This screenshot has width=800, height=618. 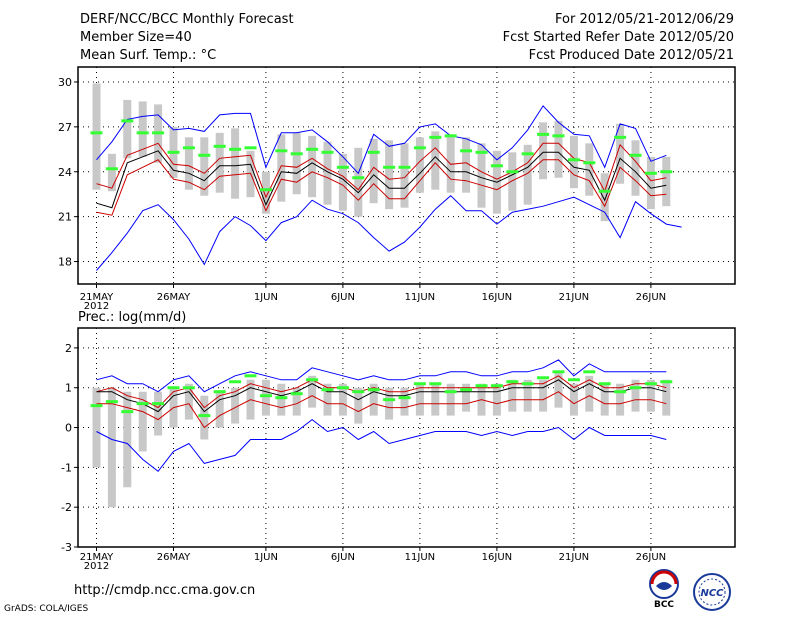 I want to click on x-tick-label: 1JUN, so click(x=266, y=297).